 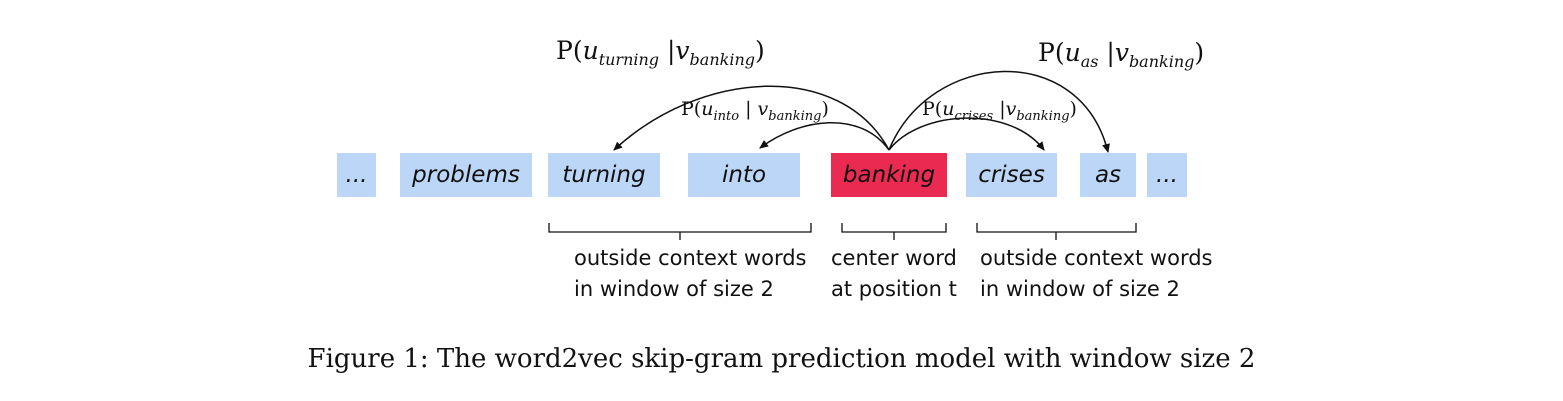 What do you see at coordinates (889, 175) in the screenshot?
I see `token-banking-center: banking` at bounding box center [889, 175].